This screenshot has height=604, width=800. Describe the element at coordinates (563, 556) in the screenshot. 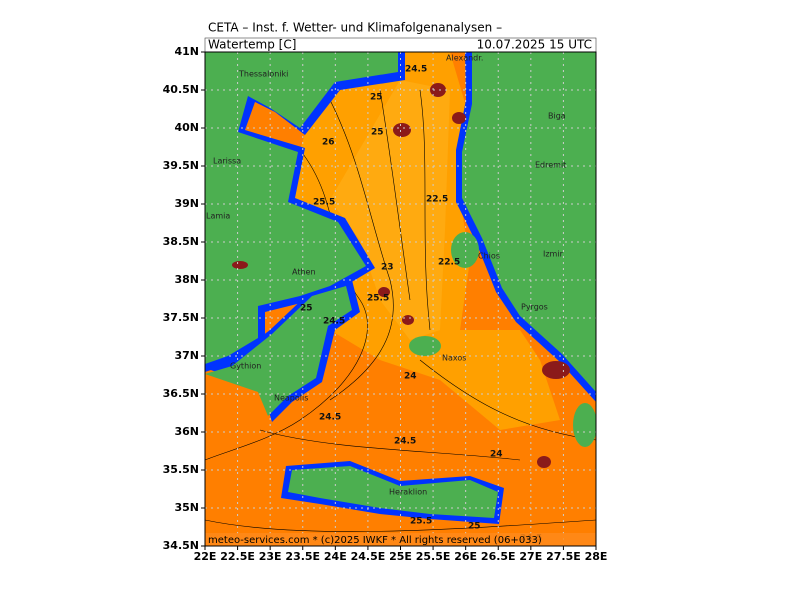

I see `x-tick-label: 27.5E` at that location.